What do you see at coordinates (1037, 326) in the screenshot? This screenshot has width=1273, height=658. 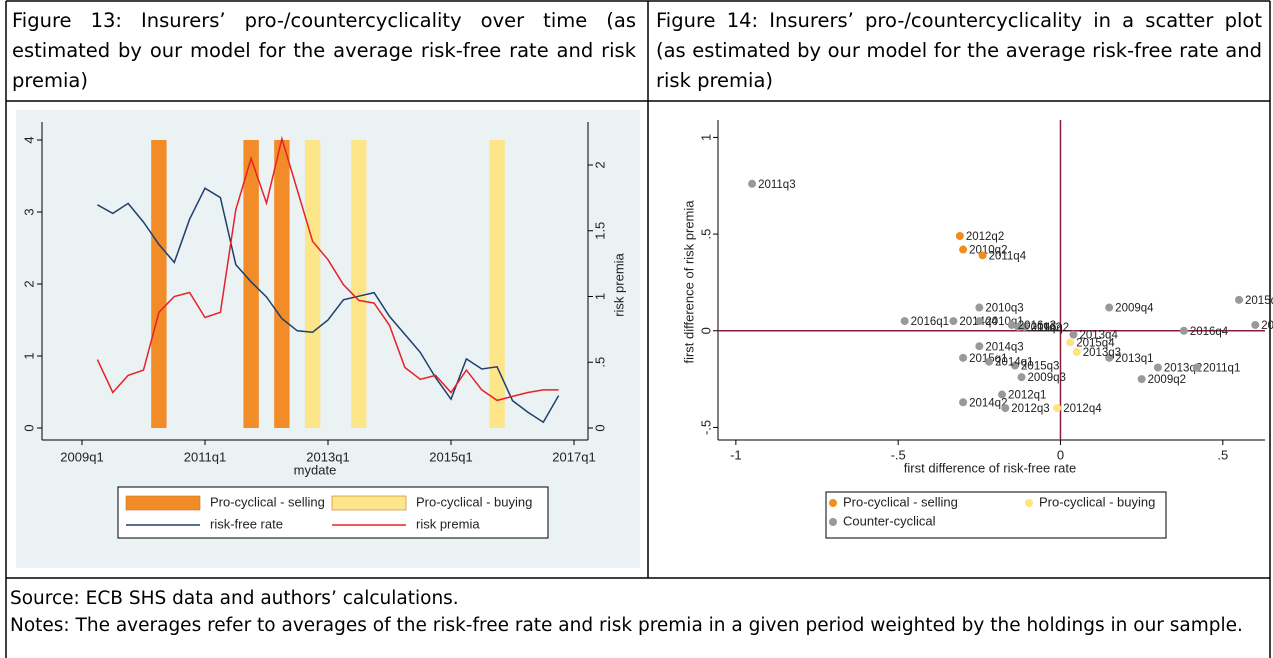 I see `point-label: 2016q3` at bounding box center [1037, 326].